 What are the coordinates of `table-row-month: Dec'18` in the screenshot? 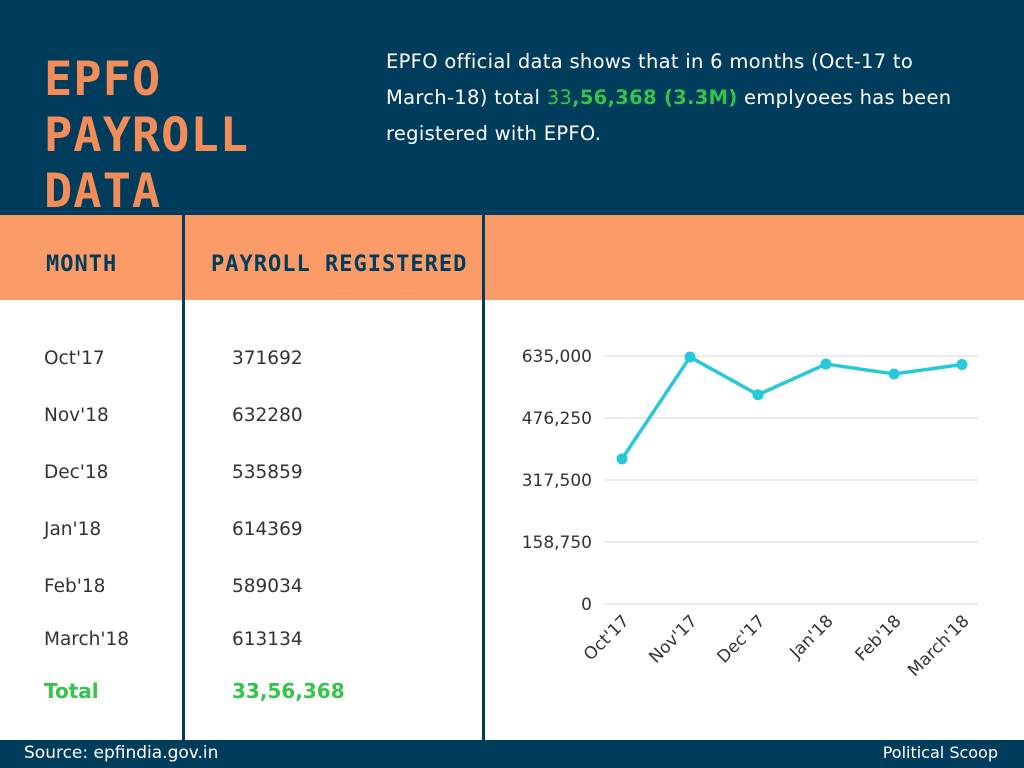 It's located at (76, 472).